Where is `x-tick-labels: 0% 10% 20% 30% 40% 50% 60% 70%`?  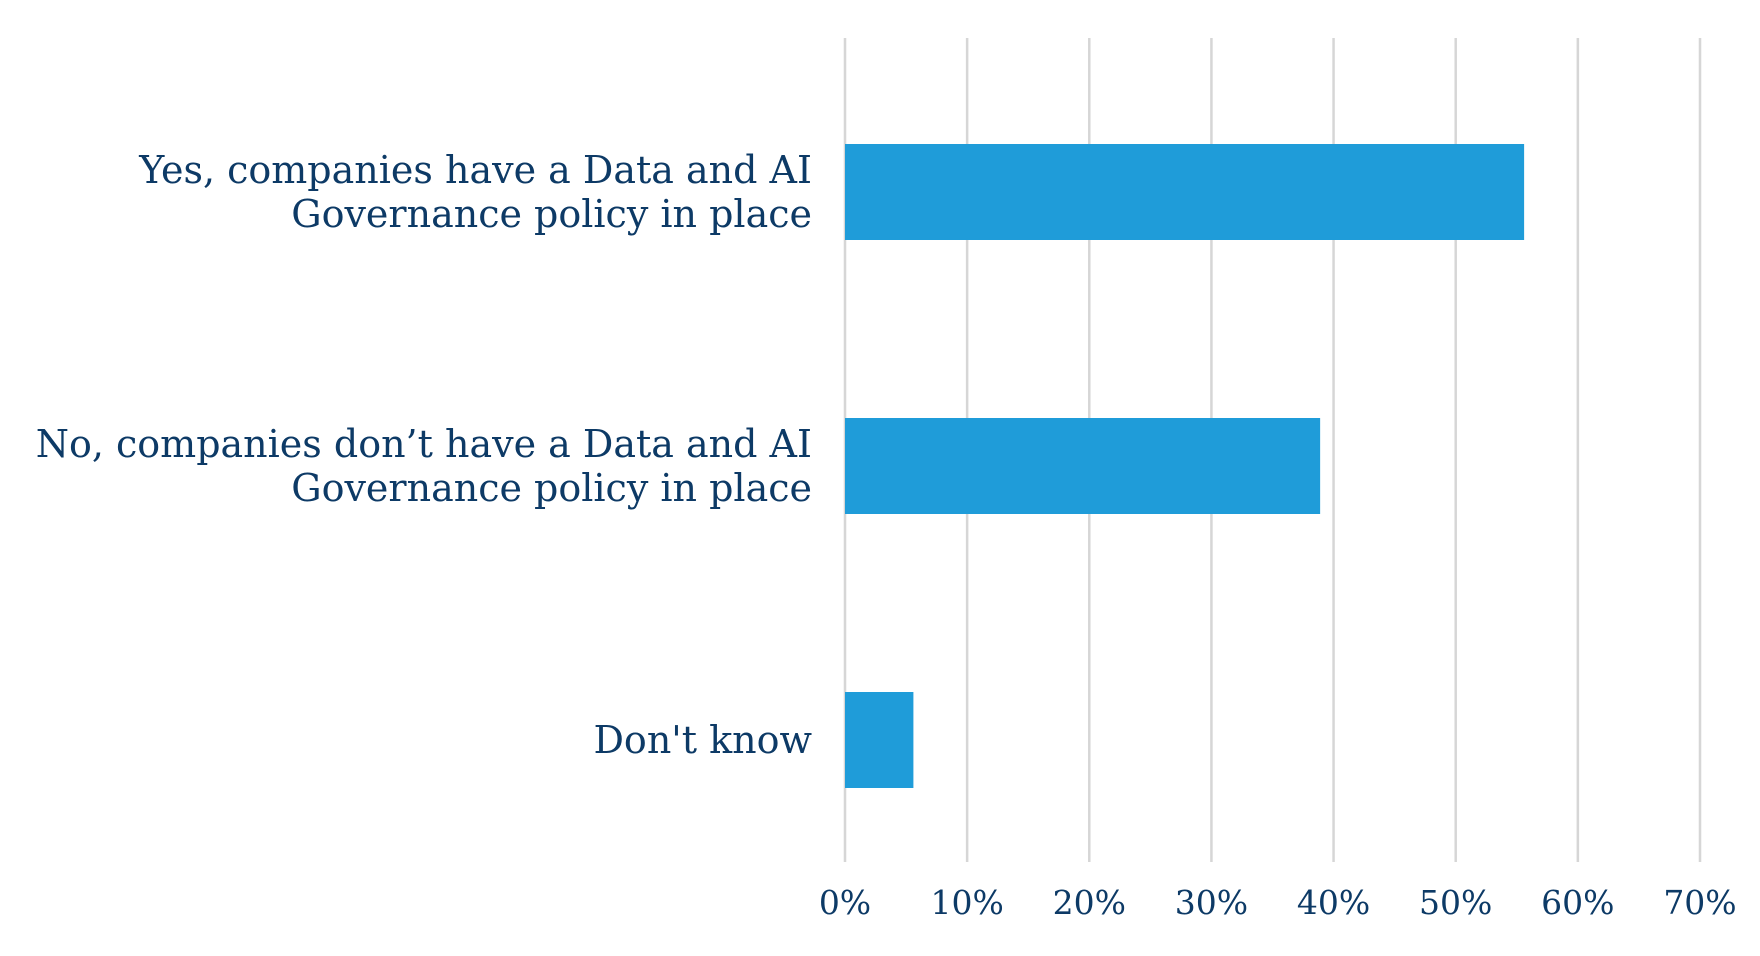
x-tick-labels: 0% 10% 20% 30% 40% 50% 60% 70% is located at coordinates (1278, 902).